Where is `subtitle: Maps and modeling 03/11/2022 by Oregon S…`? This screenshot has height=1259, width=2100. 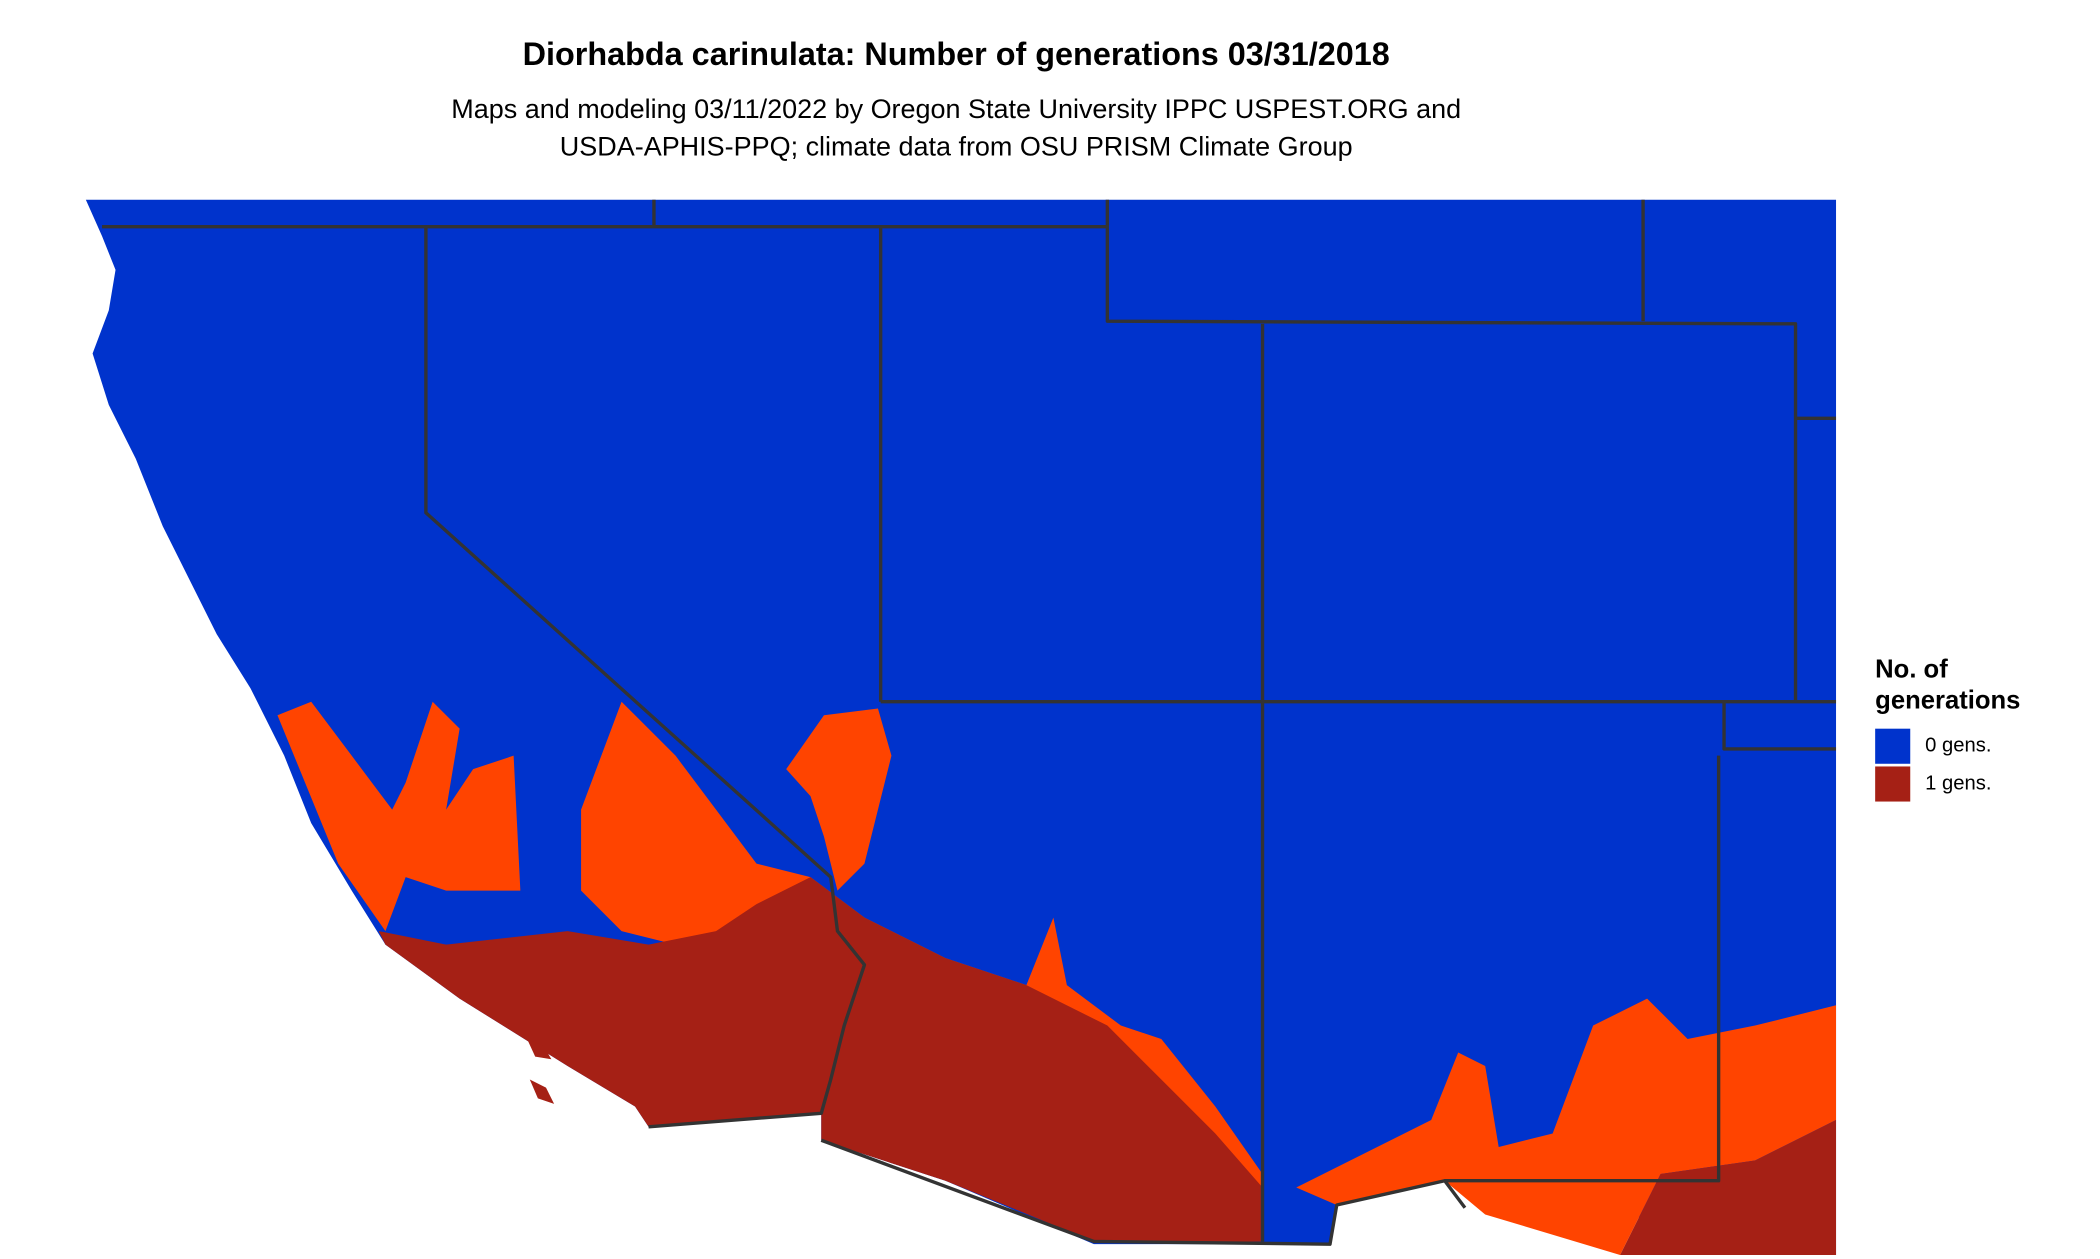
subtitle: Maps and modeling 03/11/2022 by Oregon S… is located at coordinates (956, 109).